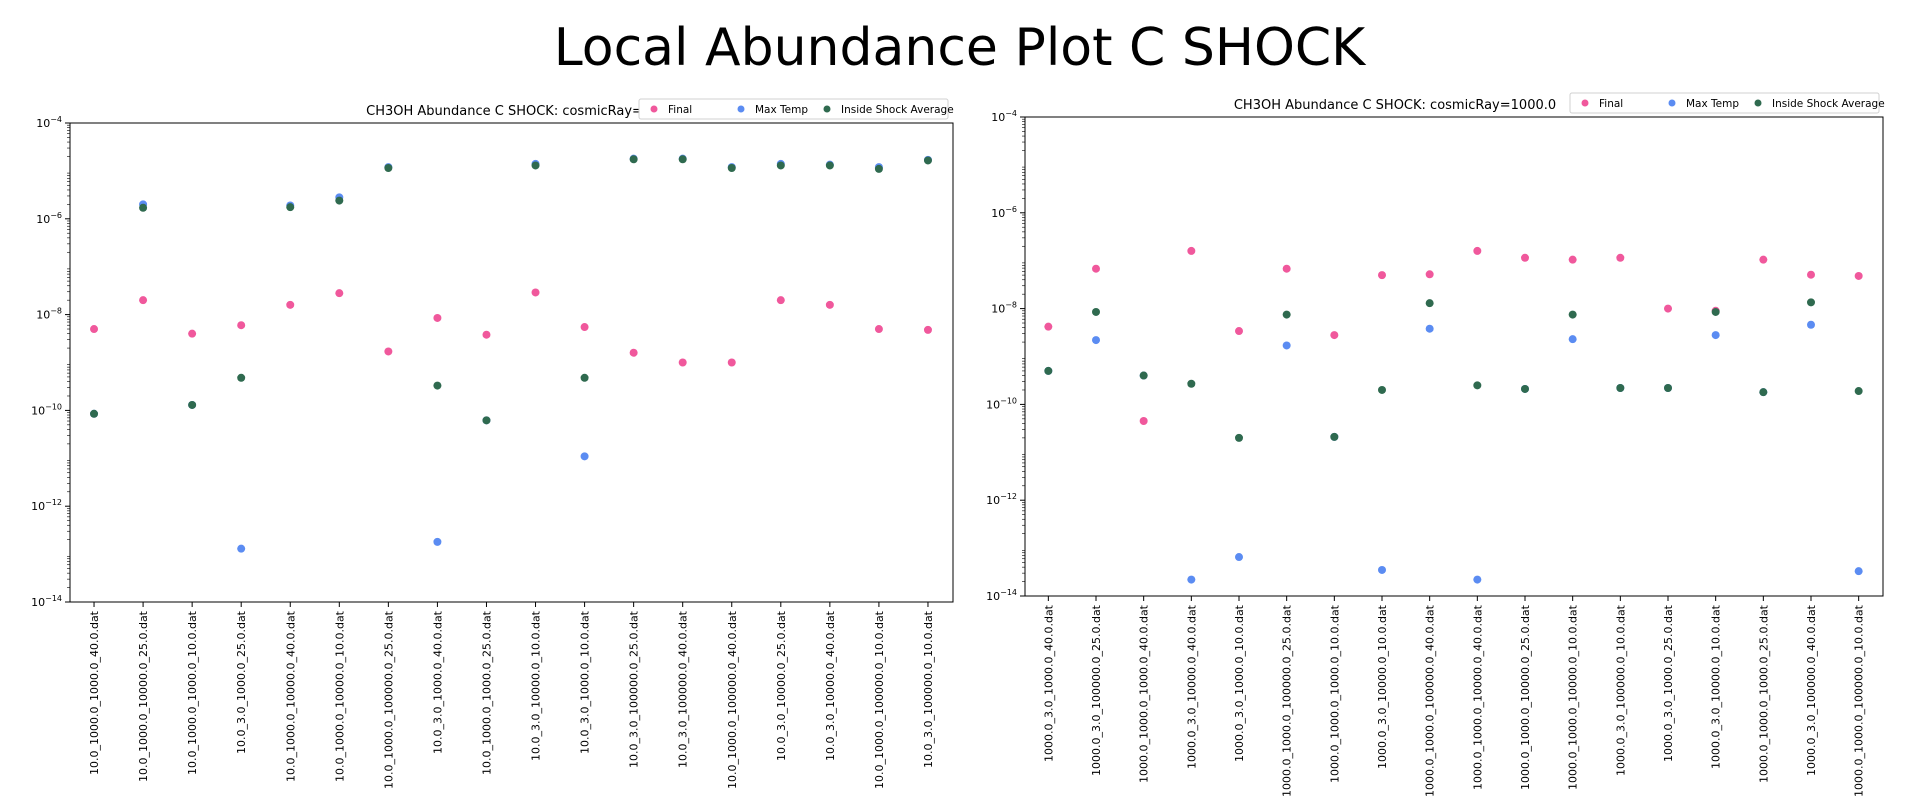 The width and height of the screenshot is (1919, 812). Describe the element at coordinates (1573, 697) in the screenshot. I see `x-tick-label: 1000.0_1000.0_10000.0_10.0.dat` at that location.